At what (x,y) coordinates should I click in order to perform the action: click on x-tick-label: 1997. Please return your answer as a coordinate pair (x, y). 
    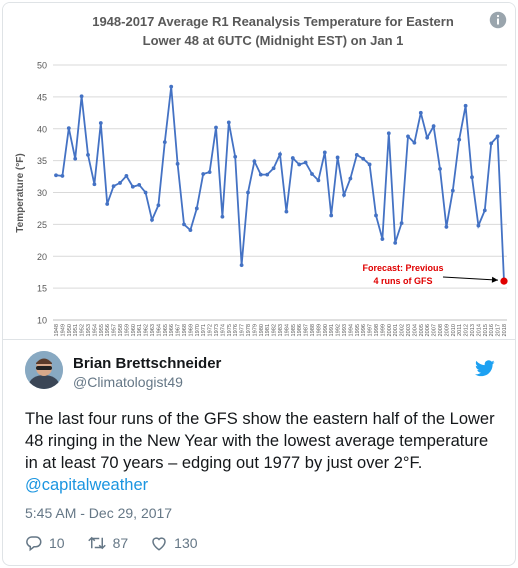
    Looking at the image, I should click on (371, 330).